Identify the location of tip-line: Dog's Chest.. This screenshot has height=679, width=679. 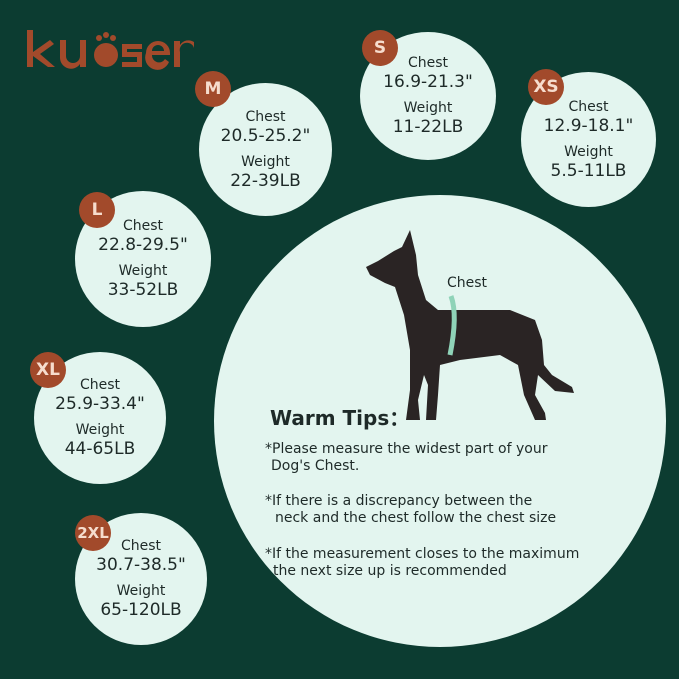
(315, 466).